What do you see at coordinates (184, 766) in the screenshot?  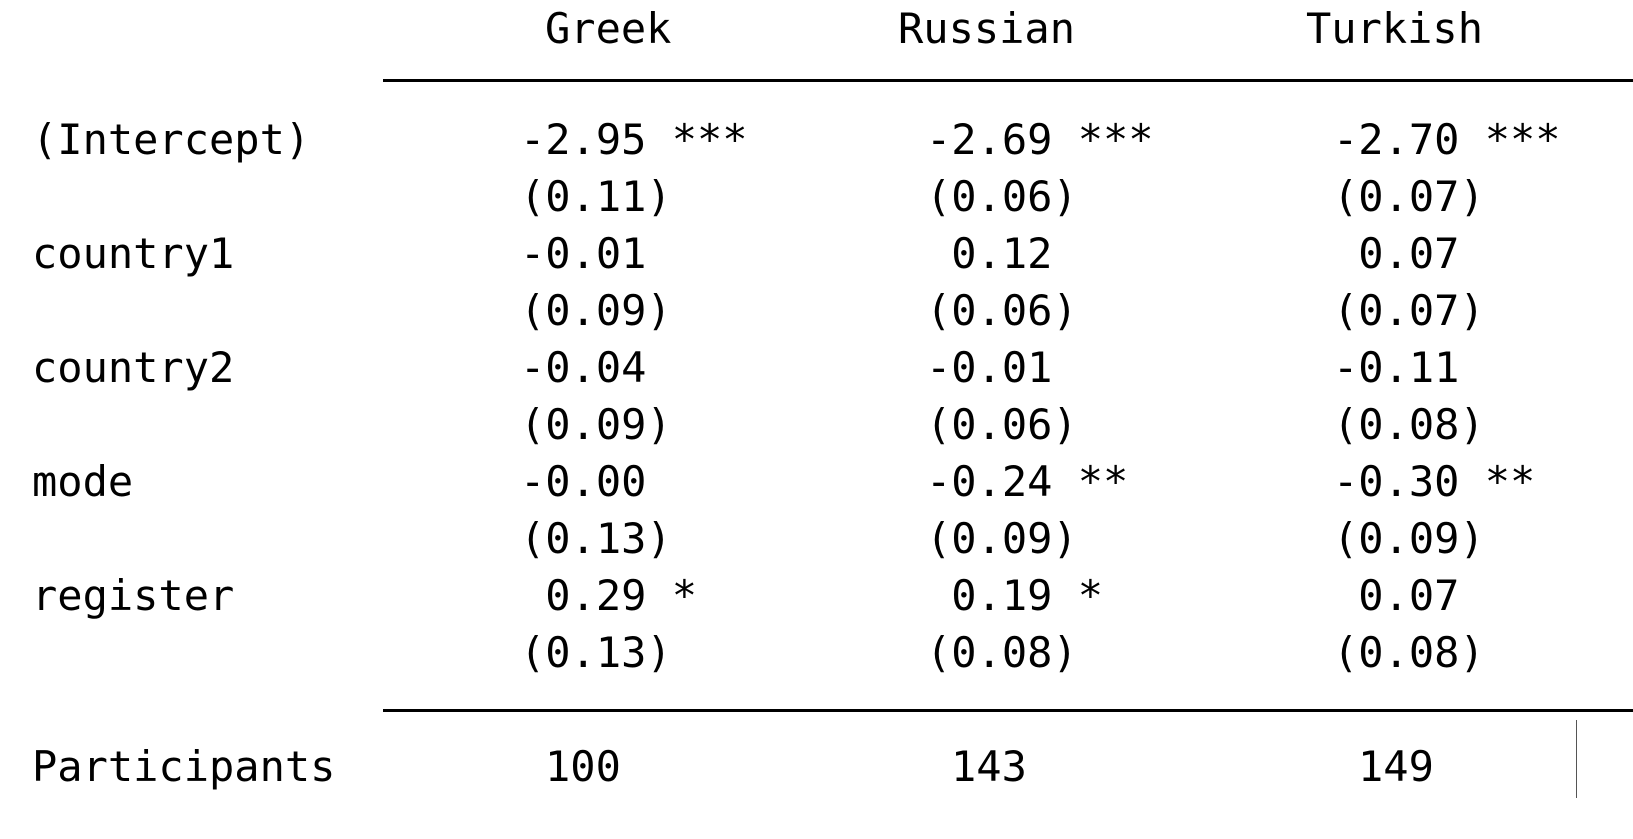 I see `footer-label-participants: Participants` at bounding box center [184, 766].